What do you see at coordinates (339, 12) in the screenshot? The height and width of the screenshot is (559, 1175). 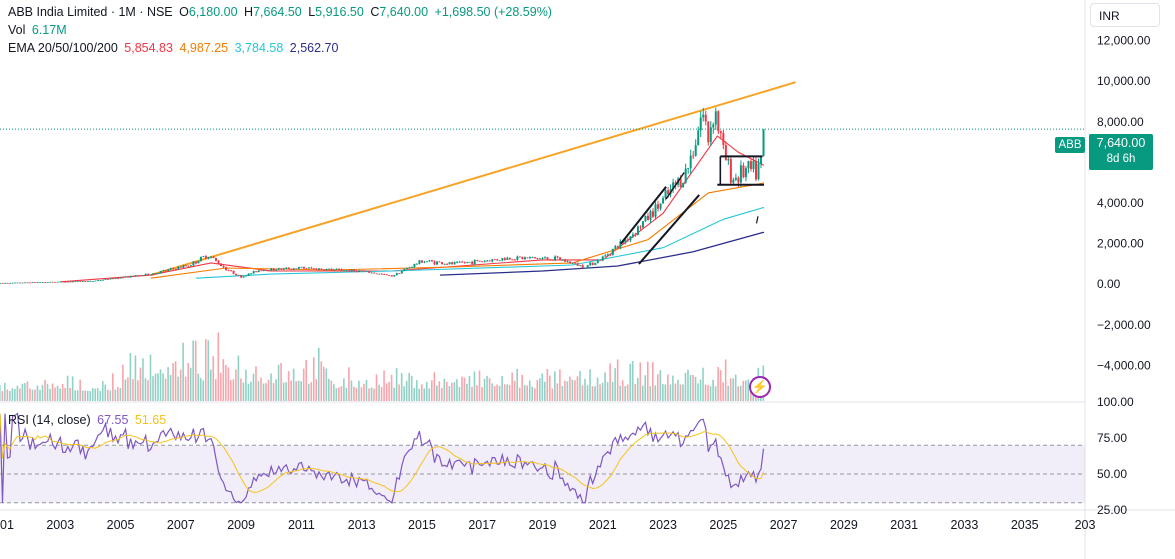 I see `low-value: 5,916.50` at bounding box center [339, 12].